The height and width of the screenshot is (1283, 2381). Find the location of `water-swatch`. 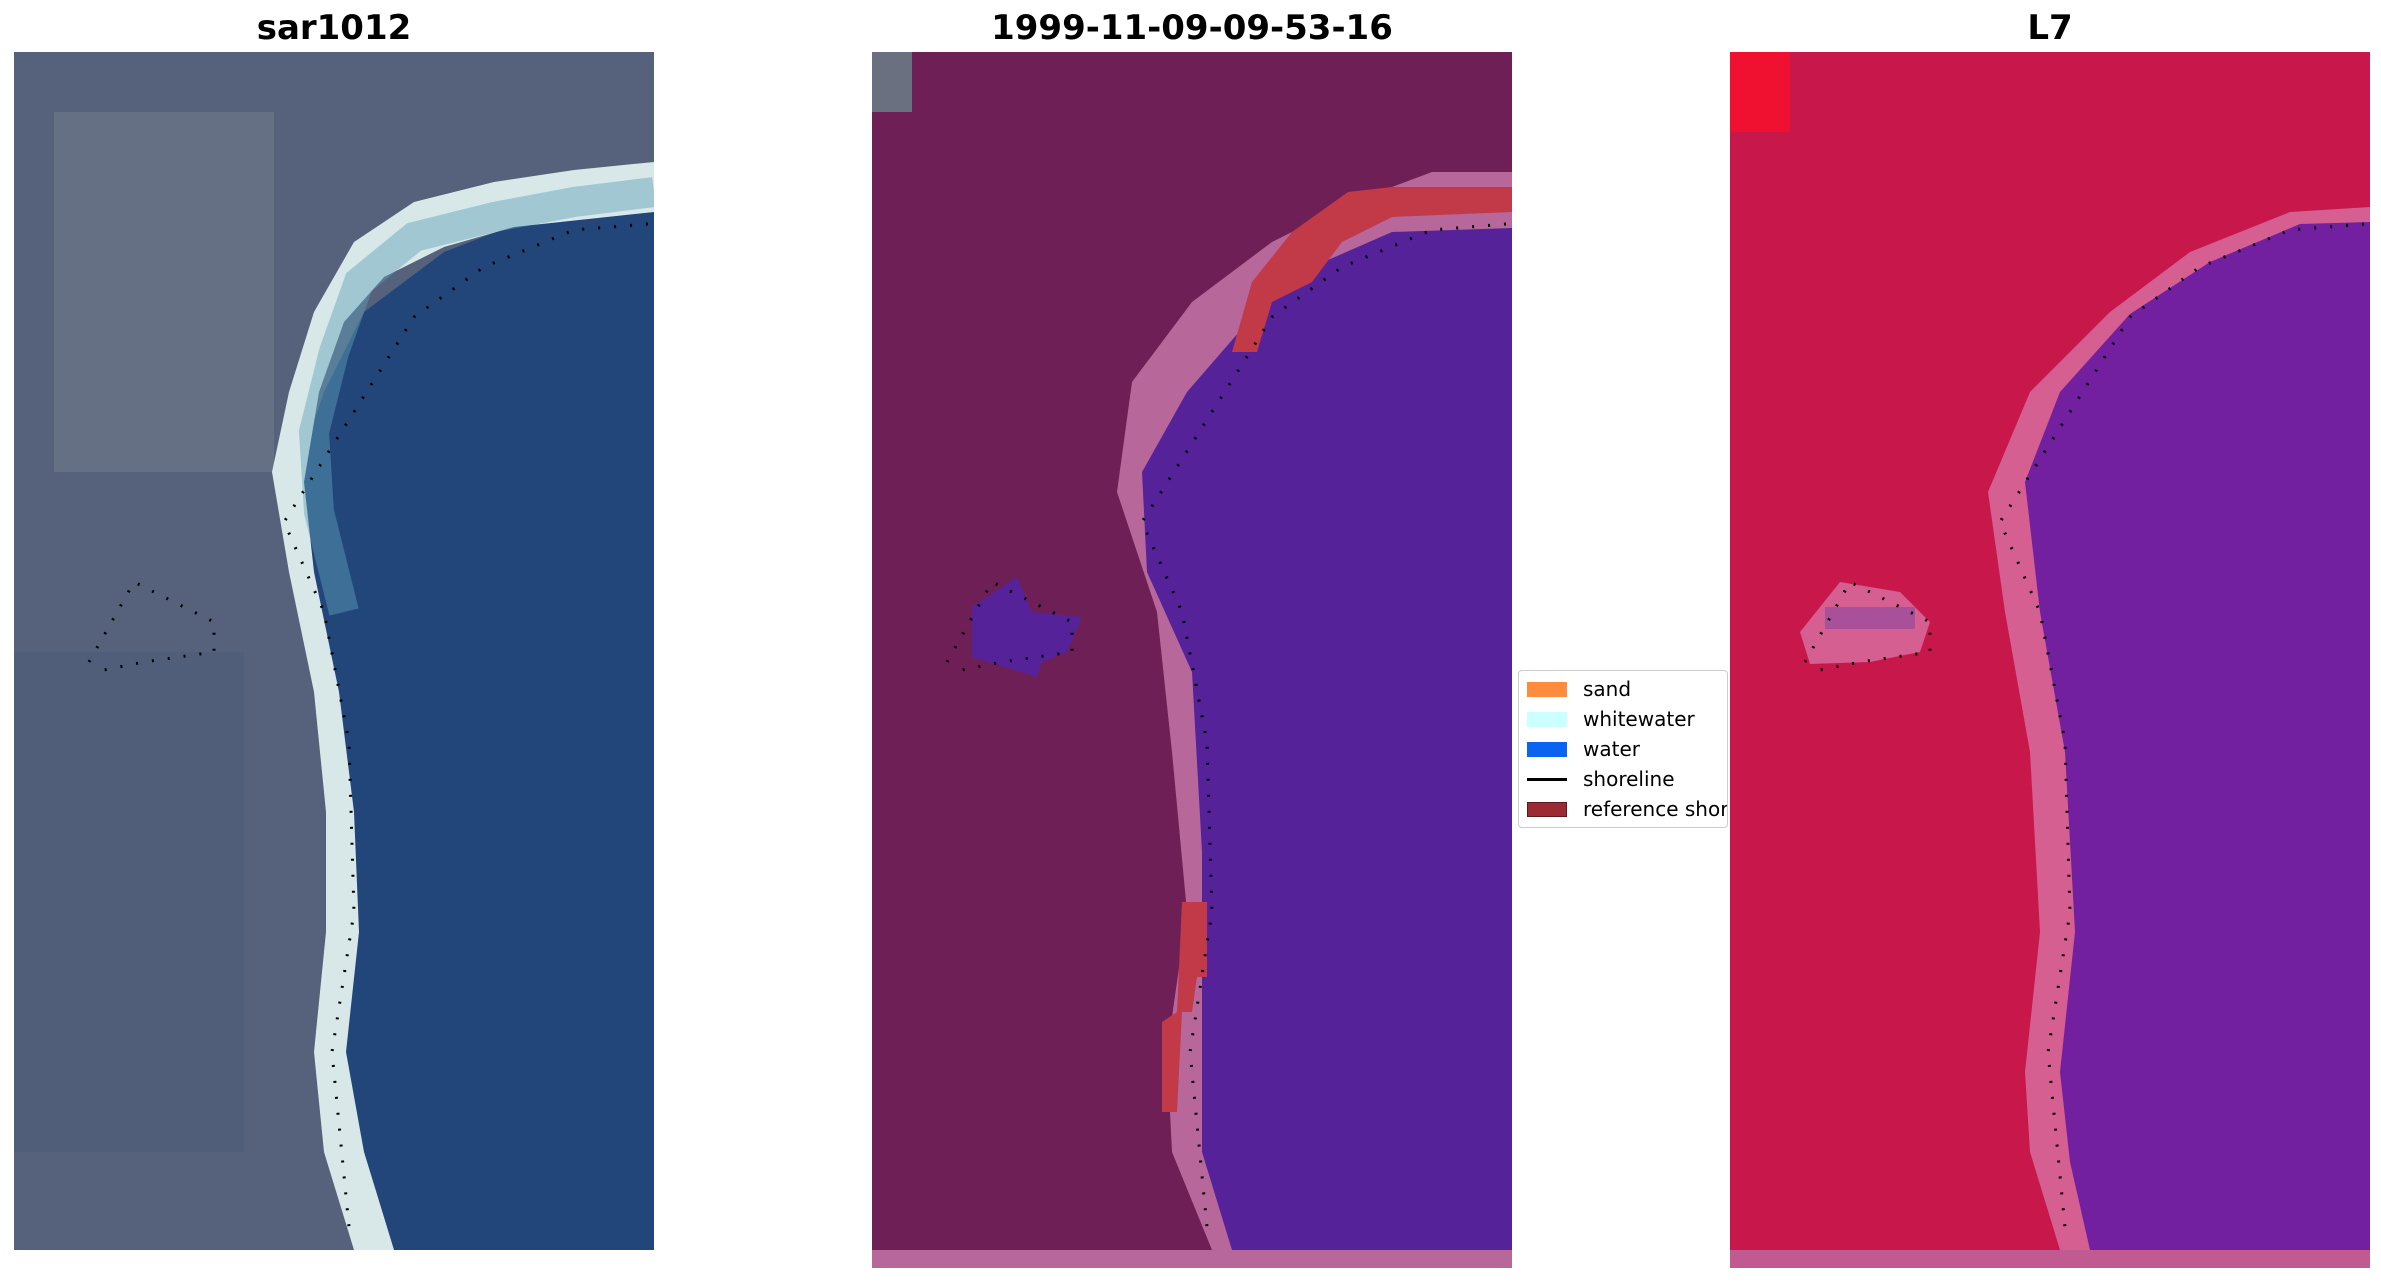

water-swatch is located at coordinates (1547, 749).